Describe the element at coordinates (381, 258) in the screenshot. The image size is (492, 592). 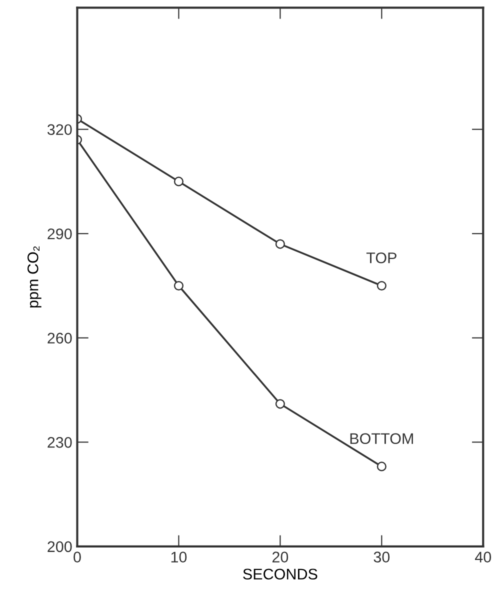
I see `series-label: TOP` at that location.